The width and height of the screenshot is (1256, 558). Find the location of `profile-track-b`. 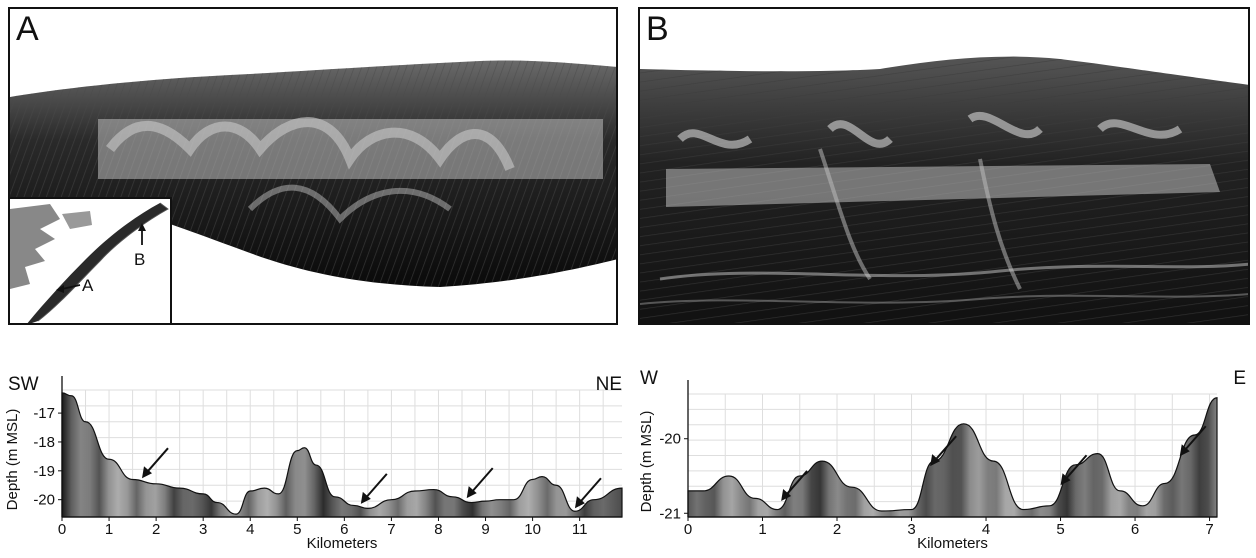

profile-track-b is located at coordinates (943, 185).